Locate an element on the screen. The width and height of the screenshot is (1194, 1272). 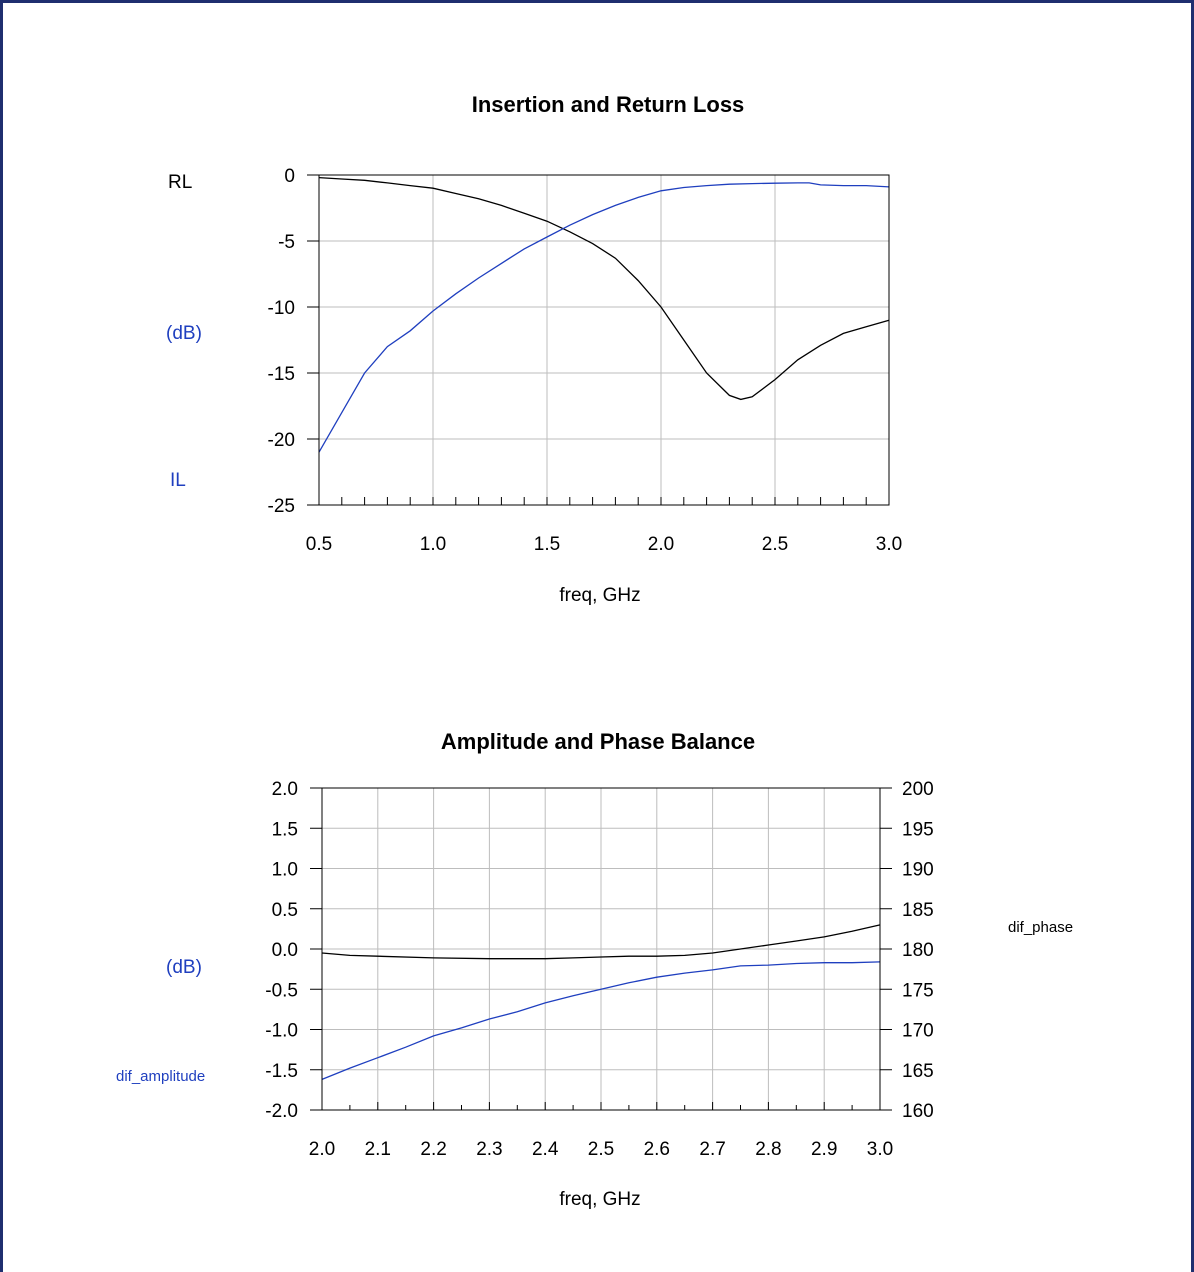
chart2-y-left-tick-label: 0.5 is located at coordinates (285, 910).